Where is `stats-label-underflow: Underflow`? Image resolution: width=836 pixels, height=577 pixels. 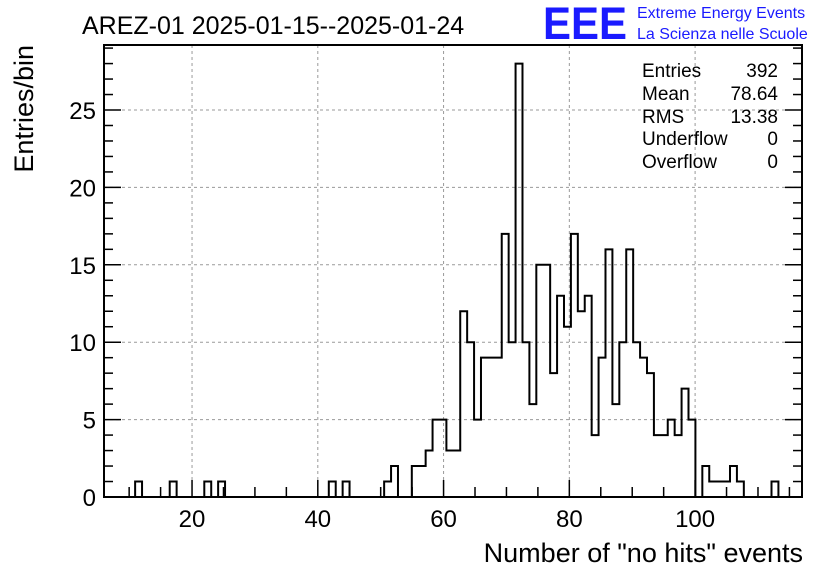 stats-label-underflow: Underflow is located at coordinates (685, 139).